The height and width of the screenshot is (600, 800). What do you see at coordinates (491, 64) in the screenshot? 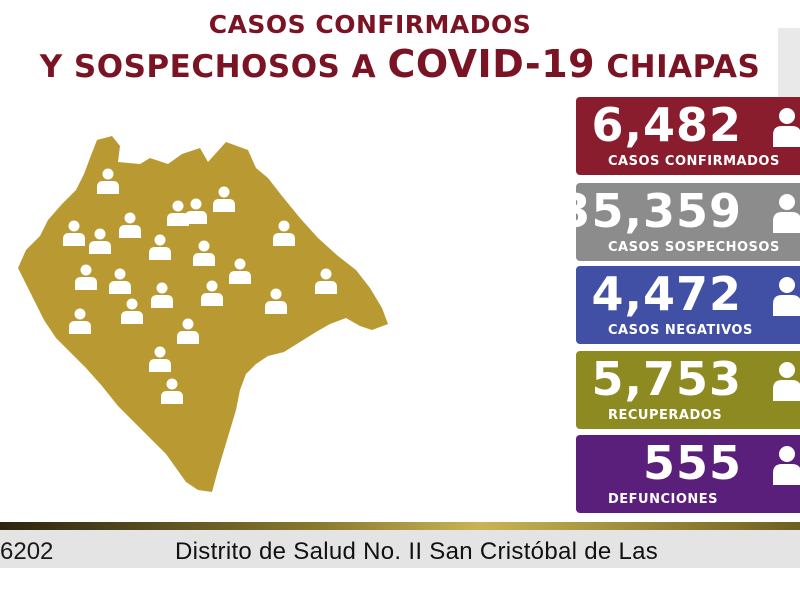
I see `header-title-highlight: COVID-19` at bounding box center [491, 64].